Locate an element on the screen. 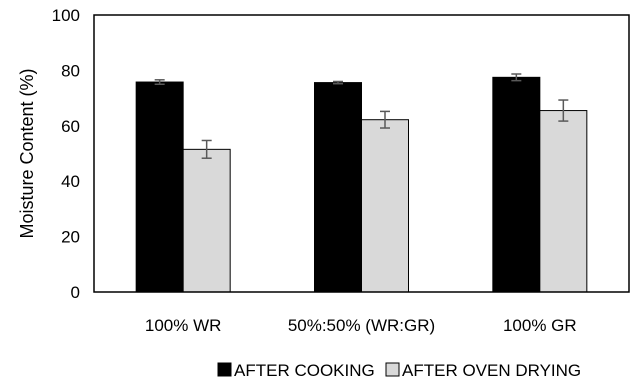  x-tick-label: 100% GR is located at coordinates (540, 325).